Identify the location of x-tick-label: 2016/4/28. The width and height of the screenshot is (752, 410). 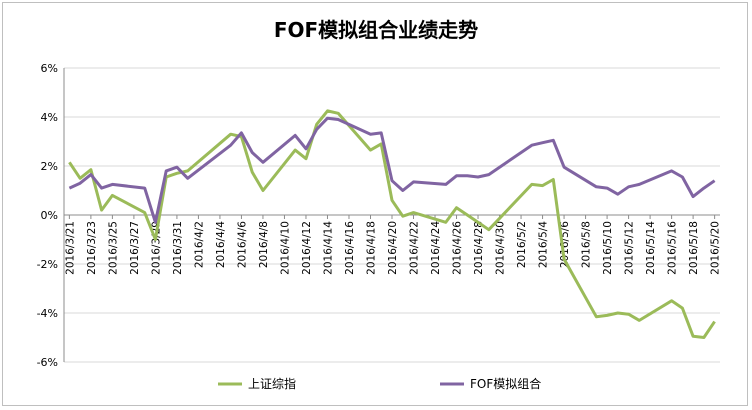
(479, 248).